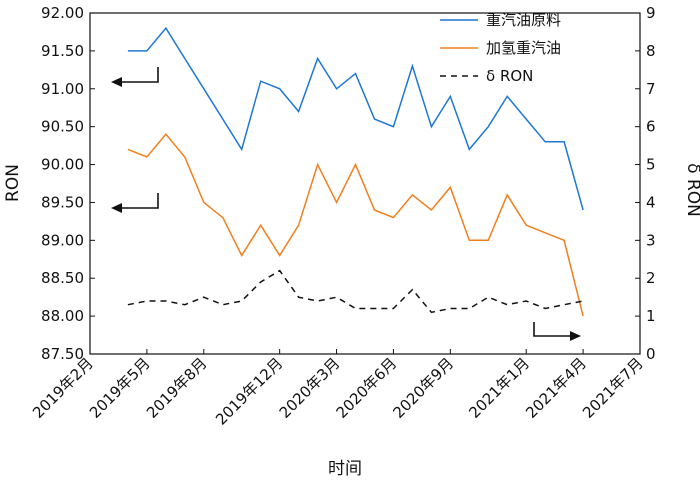 Image resolution: width=700 pixels, height=489 pixels. I want to click on left-tick-label: 92.00, so click(62, 13).